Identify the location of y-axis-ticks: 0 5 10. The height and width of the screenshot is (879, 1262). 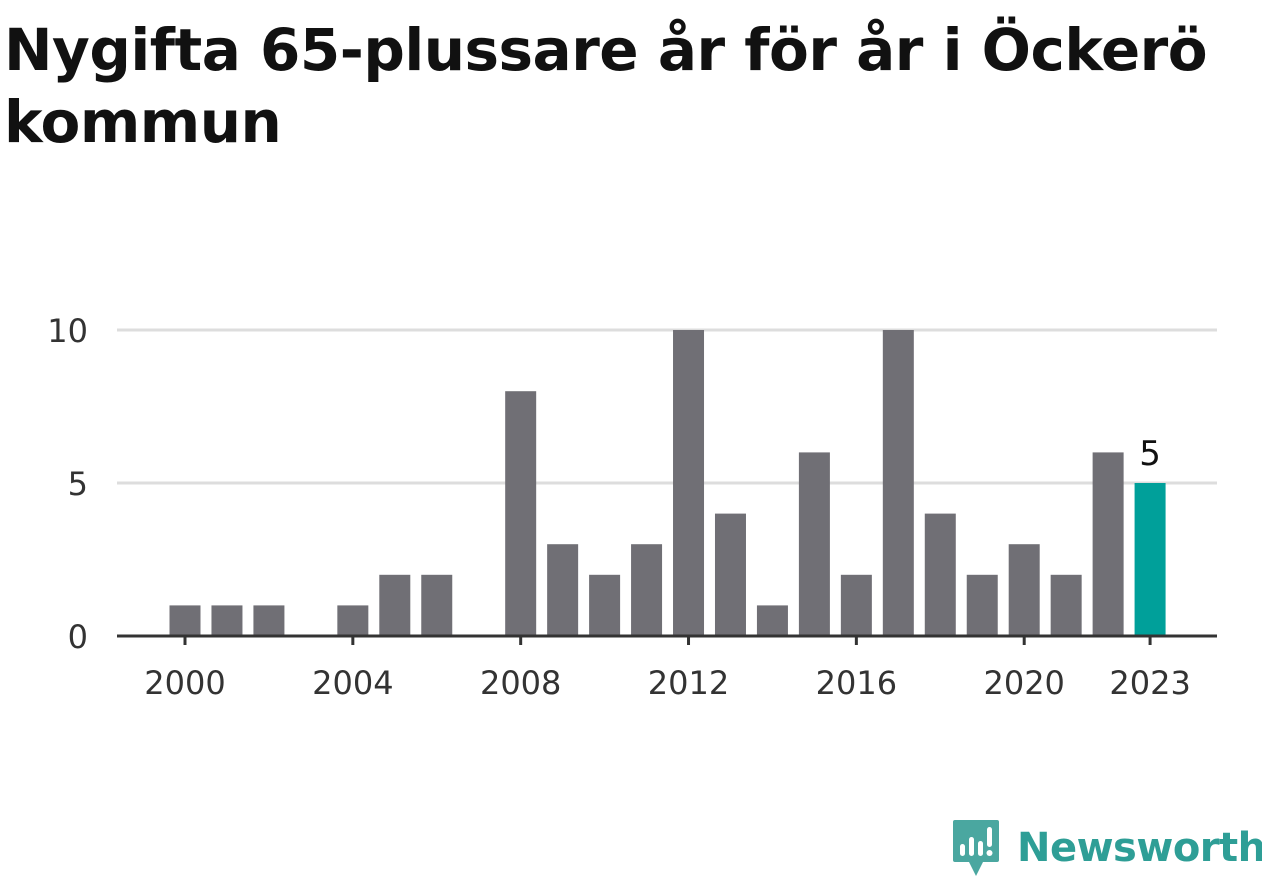
(67, 484).